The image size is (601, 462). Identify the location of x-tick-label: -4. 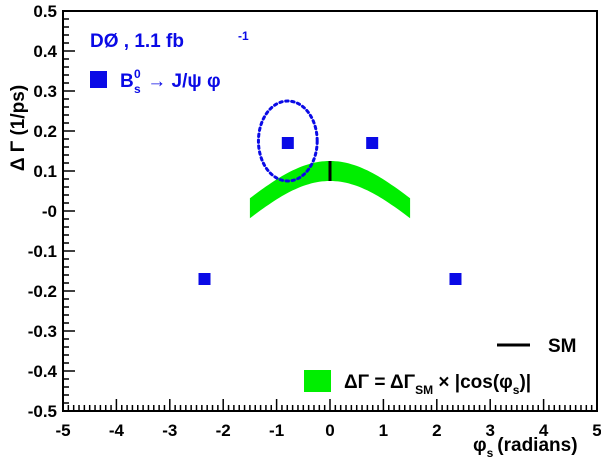
(117, 430).